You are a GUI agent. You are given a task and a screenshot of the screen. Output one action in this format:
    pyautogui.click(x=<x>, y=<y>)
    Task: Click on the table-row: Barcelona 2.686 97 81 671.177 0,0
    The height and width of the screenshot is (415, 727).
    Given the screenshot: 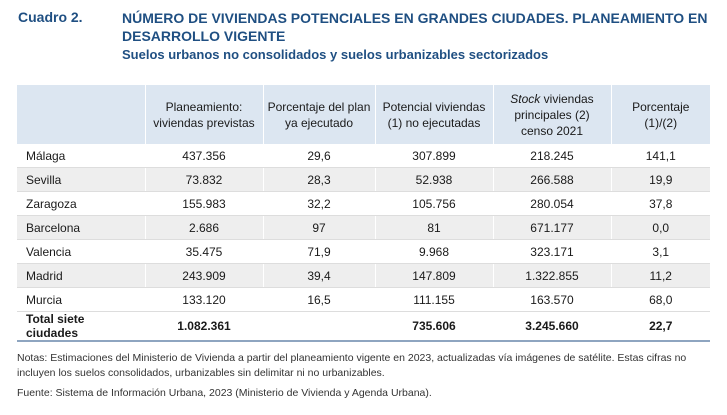 What is the action you would take?
    pyautogui.click(x=363, y=227)
    